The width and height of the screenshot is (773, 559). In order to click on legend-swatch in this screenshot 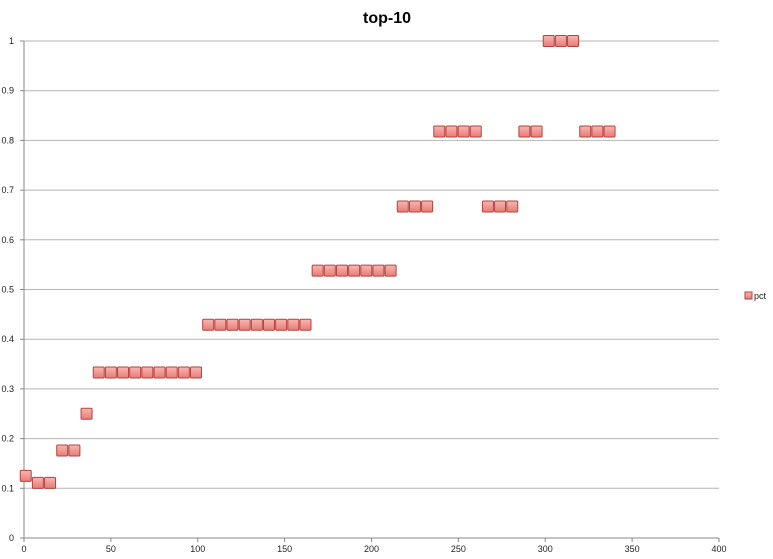, I will do `click(748, 295)`.